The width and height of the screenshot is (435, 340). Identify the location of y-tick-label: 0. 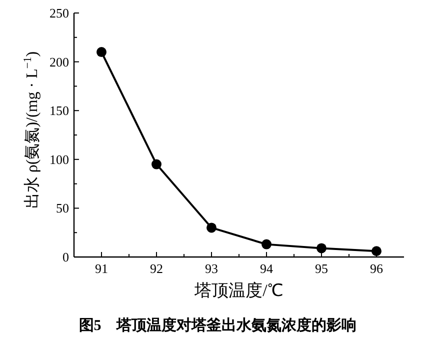
(65, 257).